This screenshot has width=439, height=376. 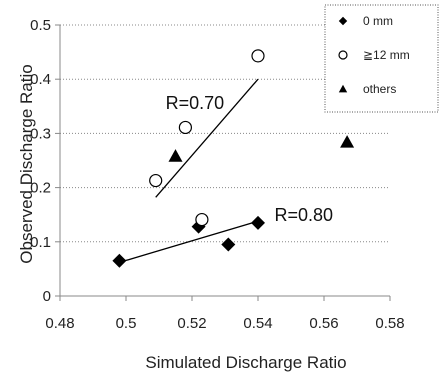 I want to click on x-tick-label: 0.54, so click(x=257, y=323).